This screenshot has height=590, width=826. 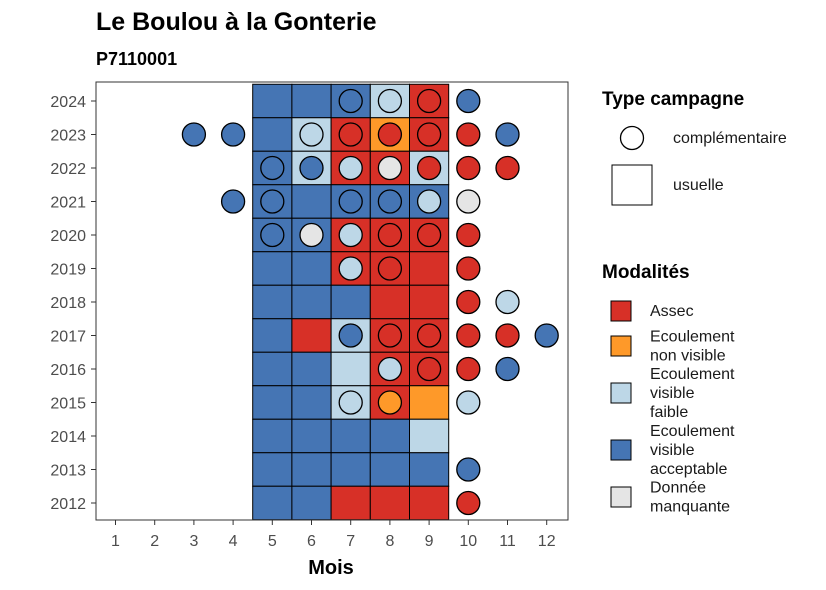 I want to click on legend-label-N-1: non visible, so click(x=688, y=356).